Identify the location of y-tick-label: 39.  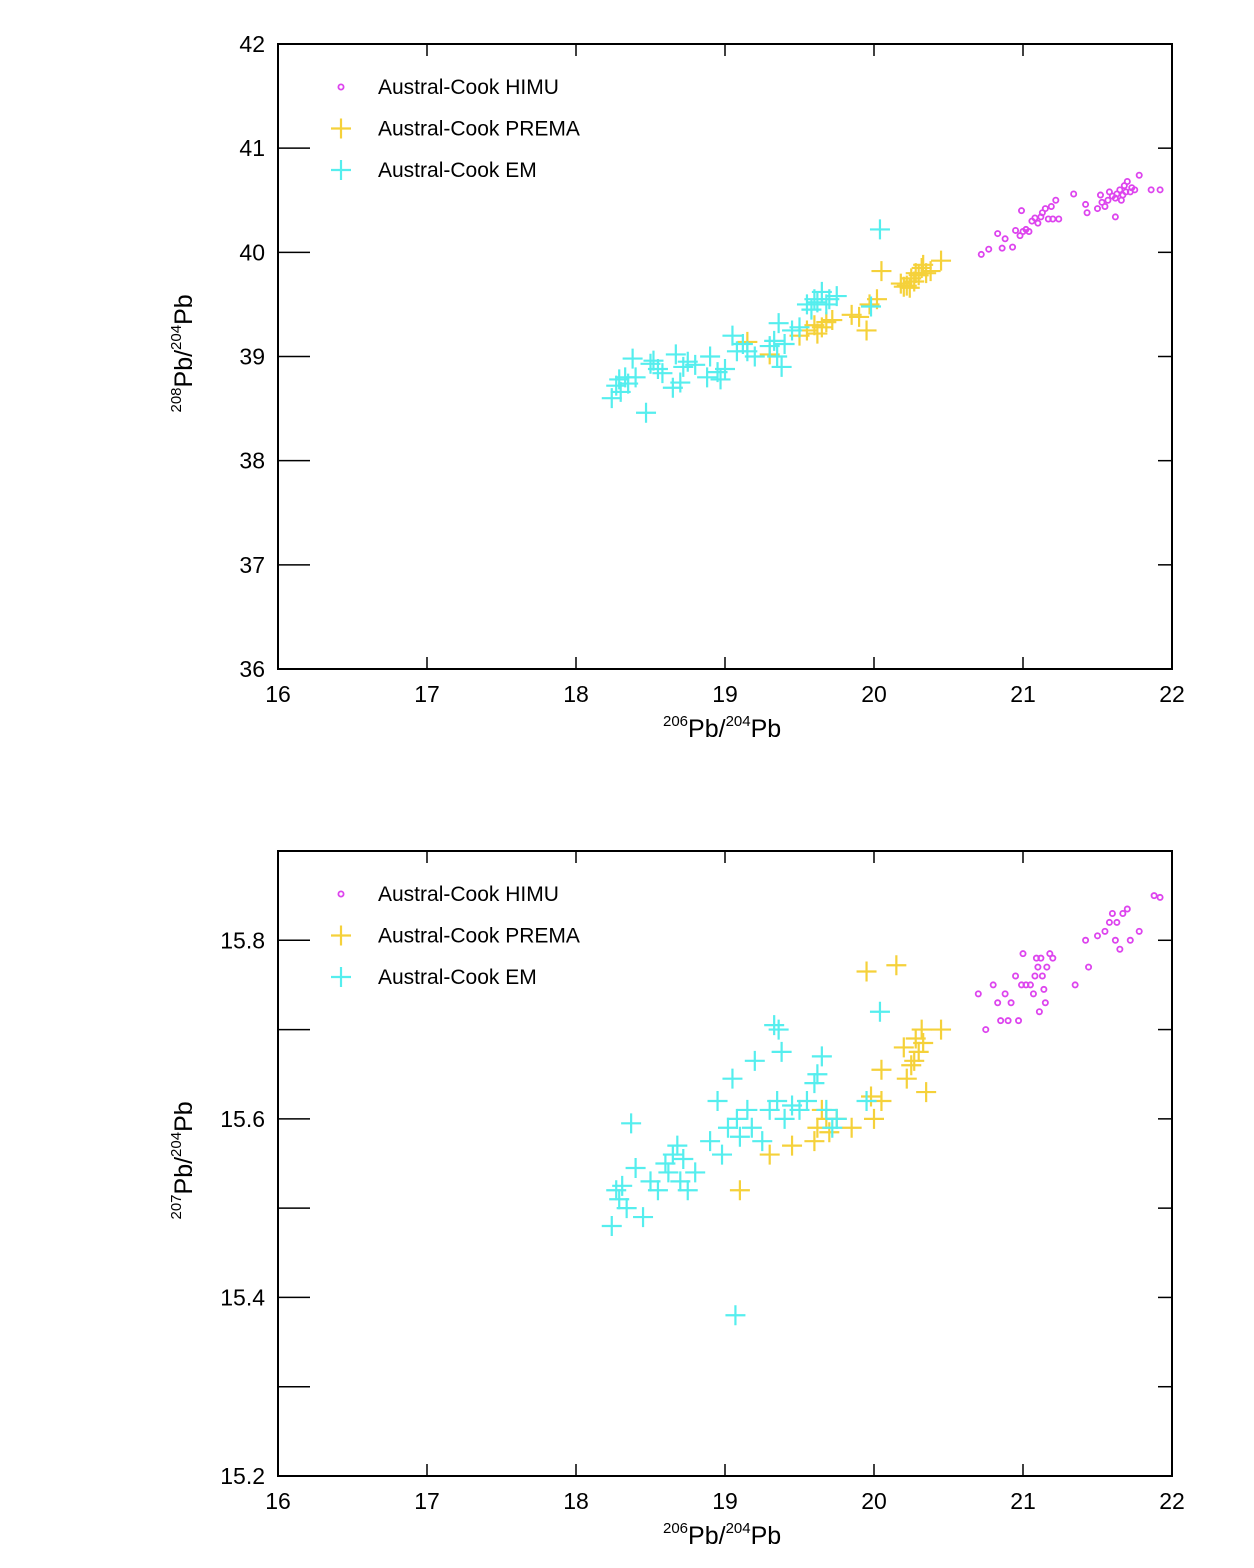
(252, 357).